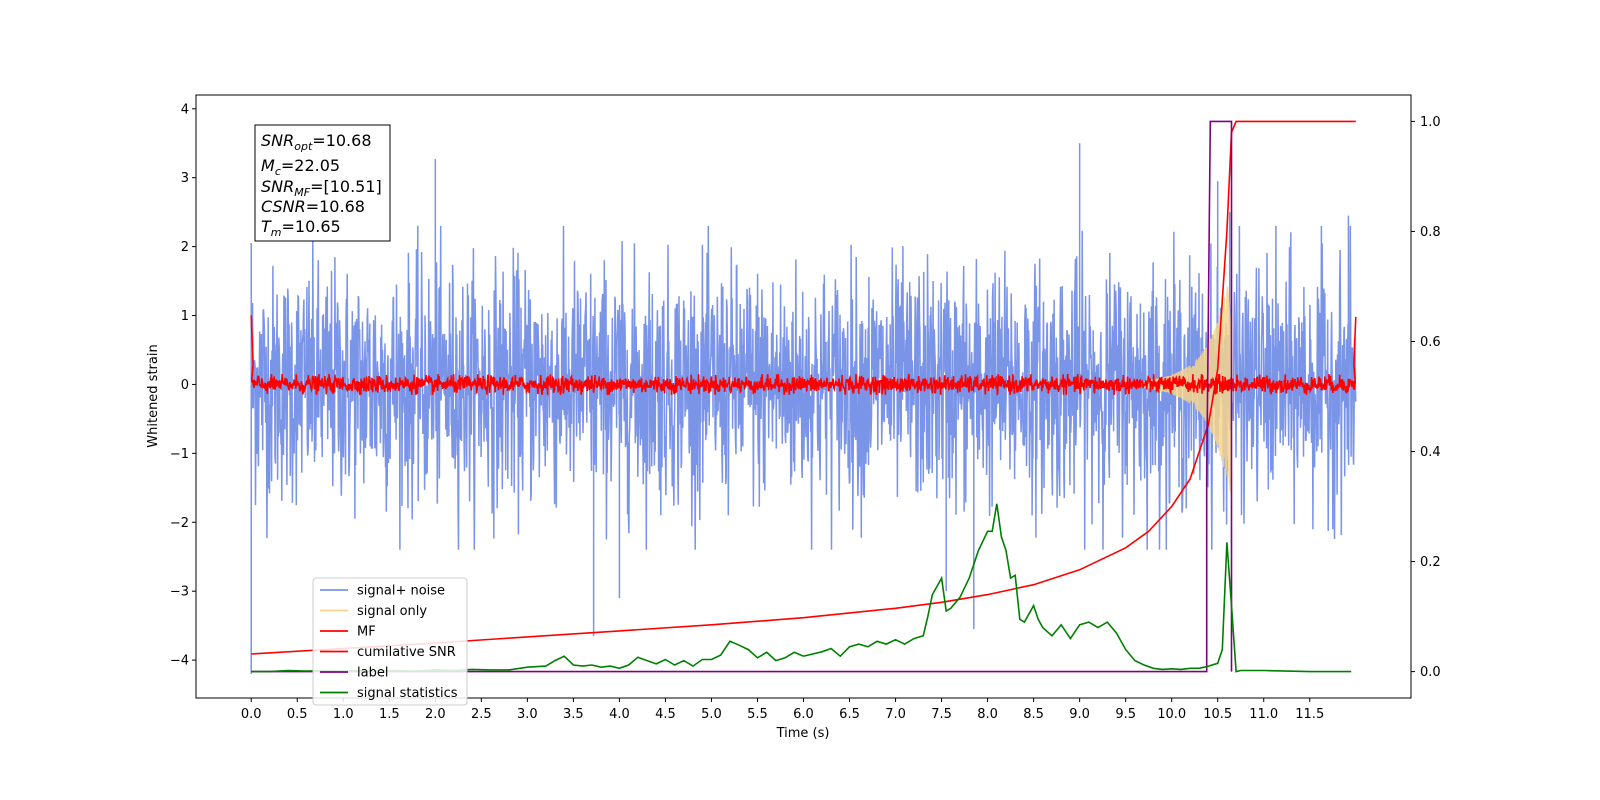 Image resolution: width=1600 pixels, height=800 pixels. Describe the element at coordinates (185, 178) in the screenshot. I see `y-tick-label: 3` at that location.